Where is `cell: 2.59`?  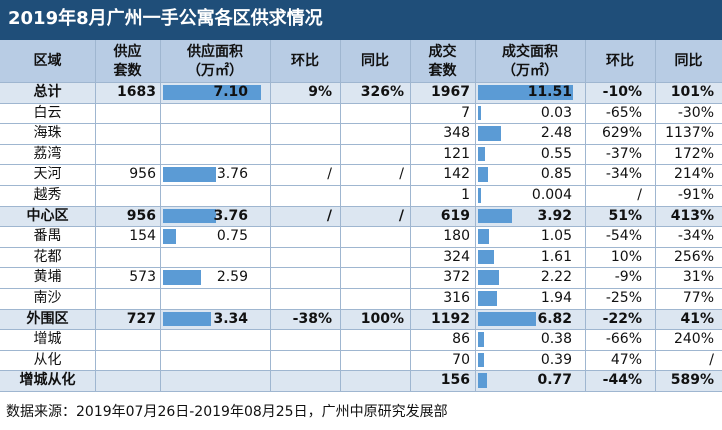 cell: 2.59 is located at coordinates (232, 277).